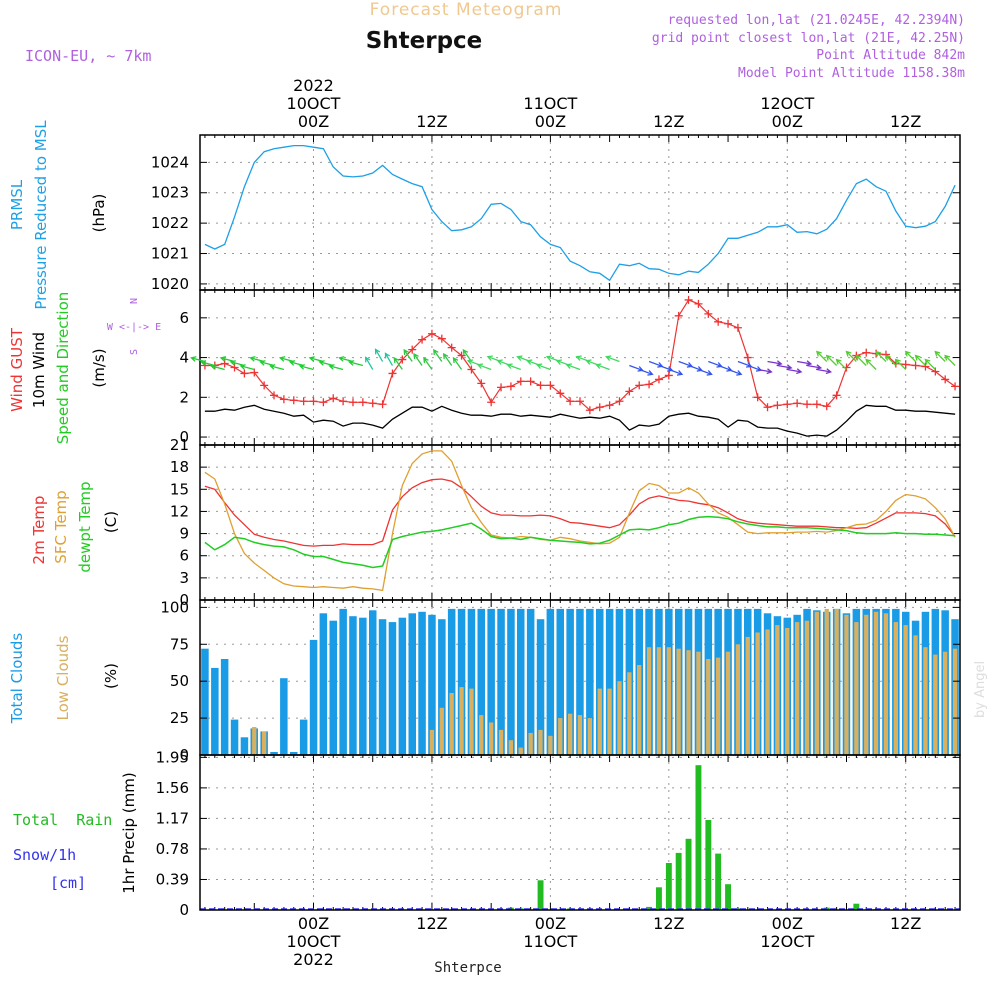  Describe the element at coordinates (172, 849) in the screenshot. I see `y-tick-label: 0.78` at that location.